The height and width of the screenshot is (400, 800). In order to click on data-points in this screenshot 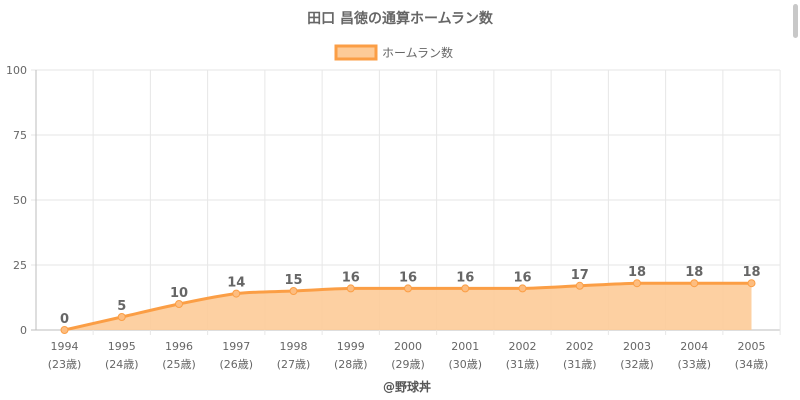, I will do `click(408, 306)`.